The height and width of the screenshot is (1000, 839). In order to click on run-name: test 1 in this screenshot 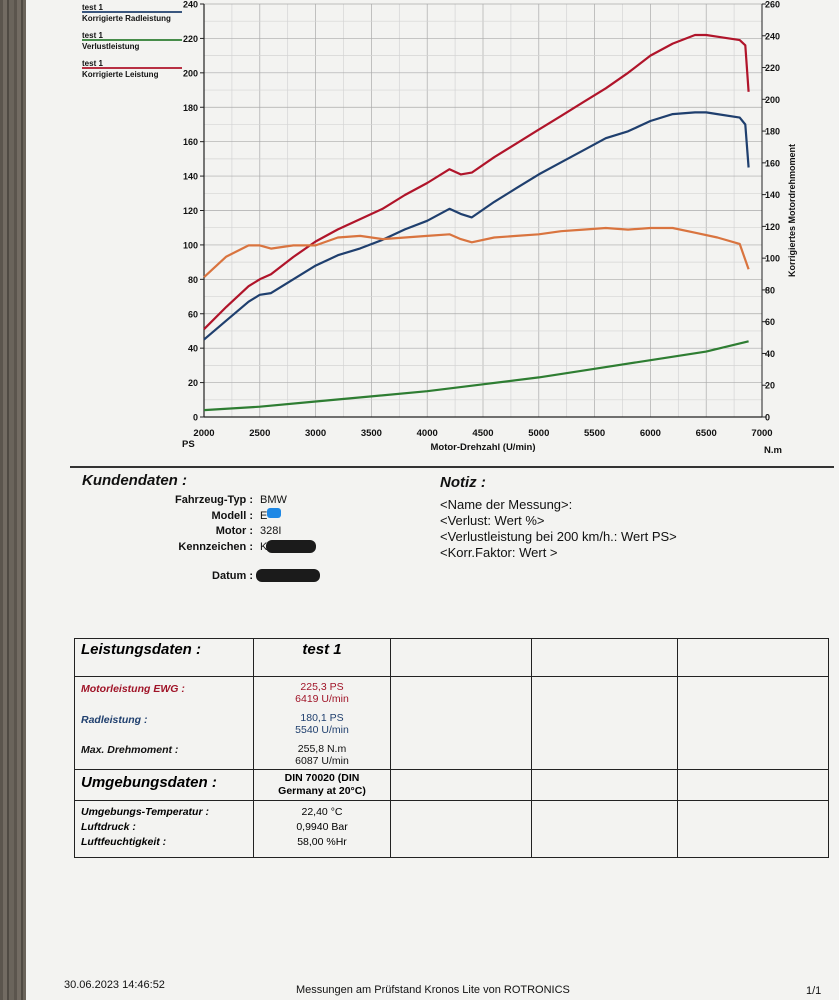, I will do `click(322, 649)`.